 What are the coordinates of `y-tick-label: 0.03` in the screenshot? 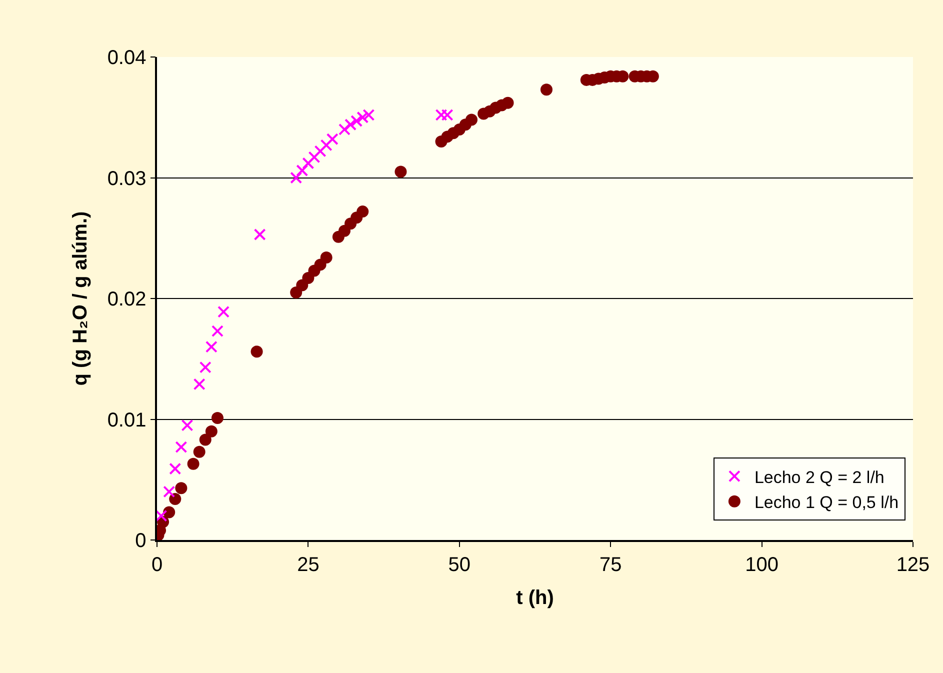 It's located at (126, 179).